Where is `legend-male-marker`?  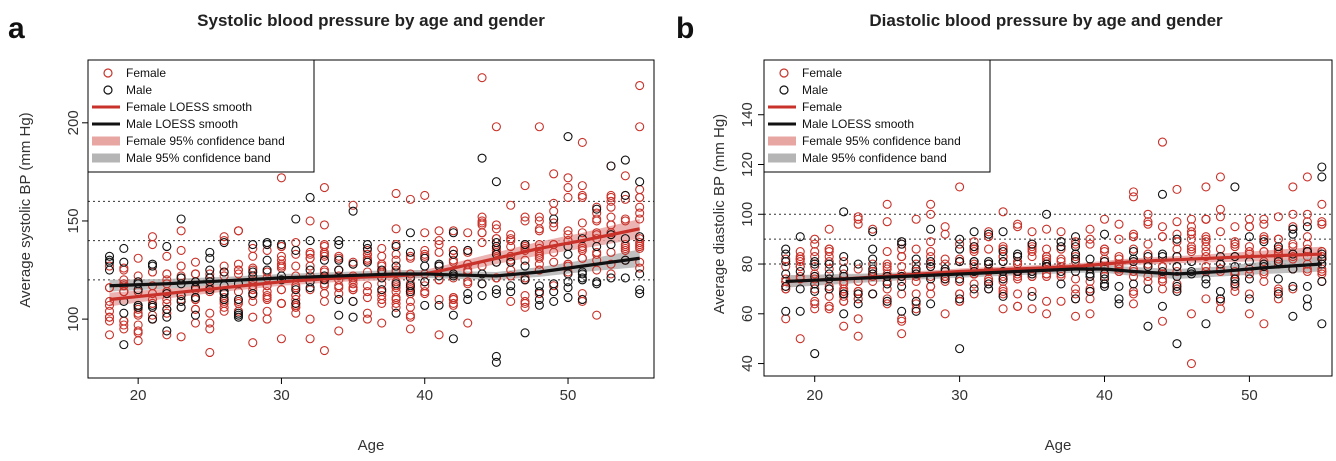
legend-male-marker is located at coordinates (784, 90).